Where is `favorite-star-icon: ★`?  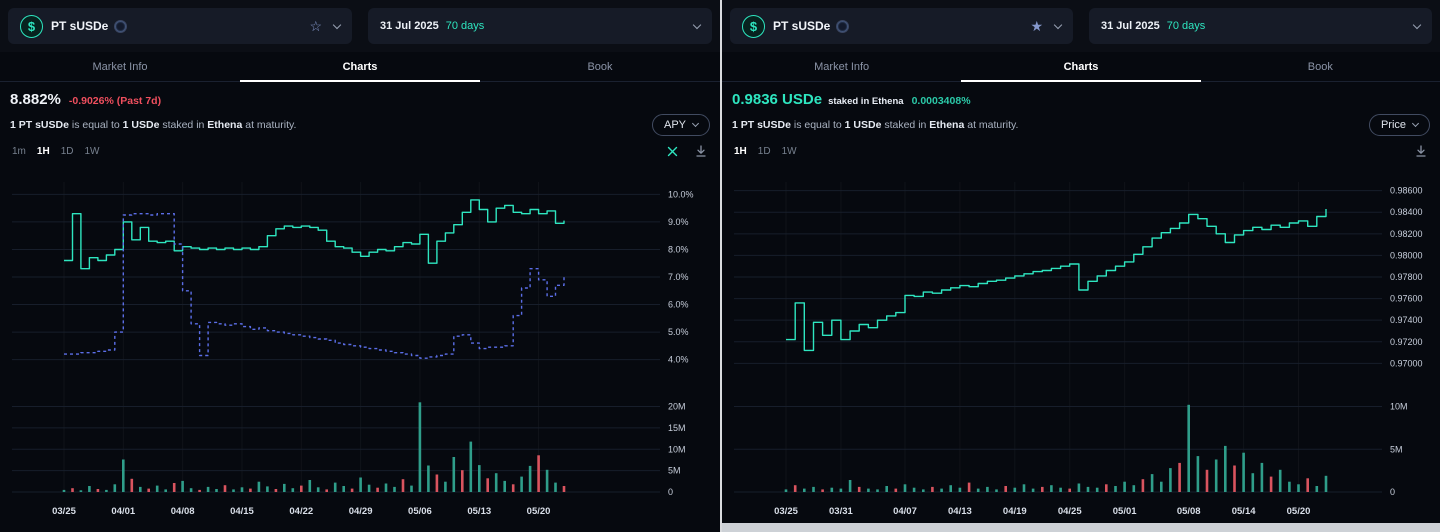
favorite-star-icon: ★ is located at coordinates (1036, 26).